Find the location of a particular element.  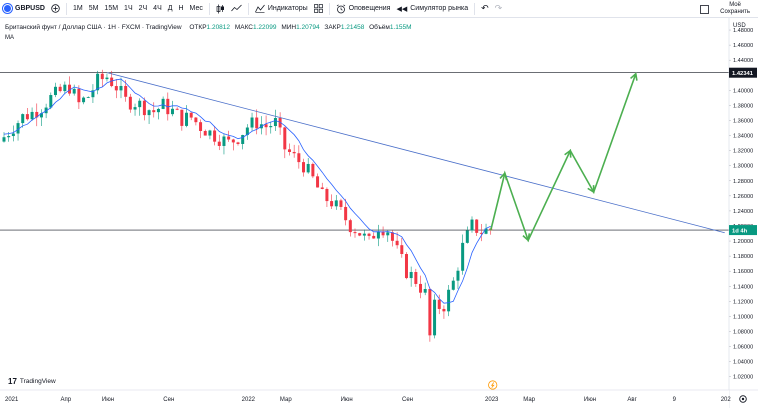

undo-button: ↶ is located at coordinates (485, 9).